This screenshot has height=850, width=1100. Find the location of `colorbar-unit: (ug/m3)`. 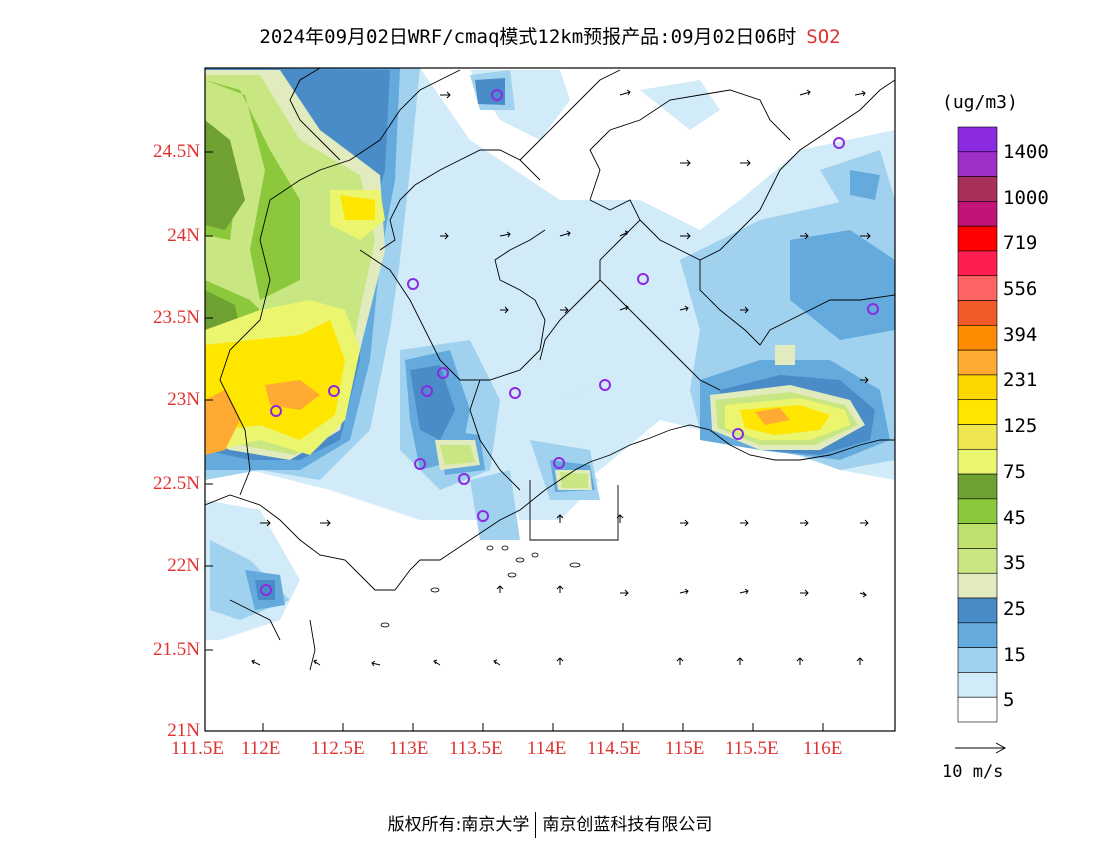

colorbar-unit: (ug/m3) is located at coordinates (980, 102).